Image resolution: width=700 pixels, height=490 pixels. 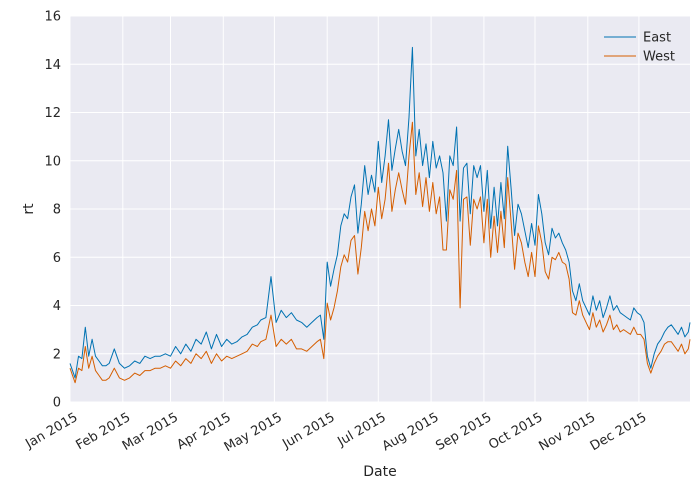 I want to click on x-tick-label: Oct 2015, so click(x=515, y=431).